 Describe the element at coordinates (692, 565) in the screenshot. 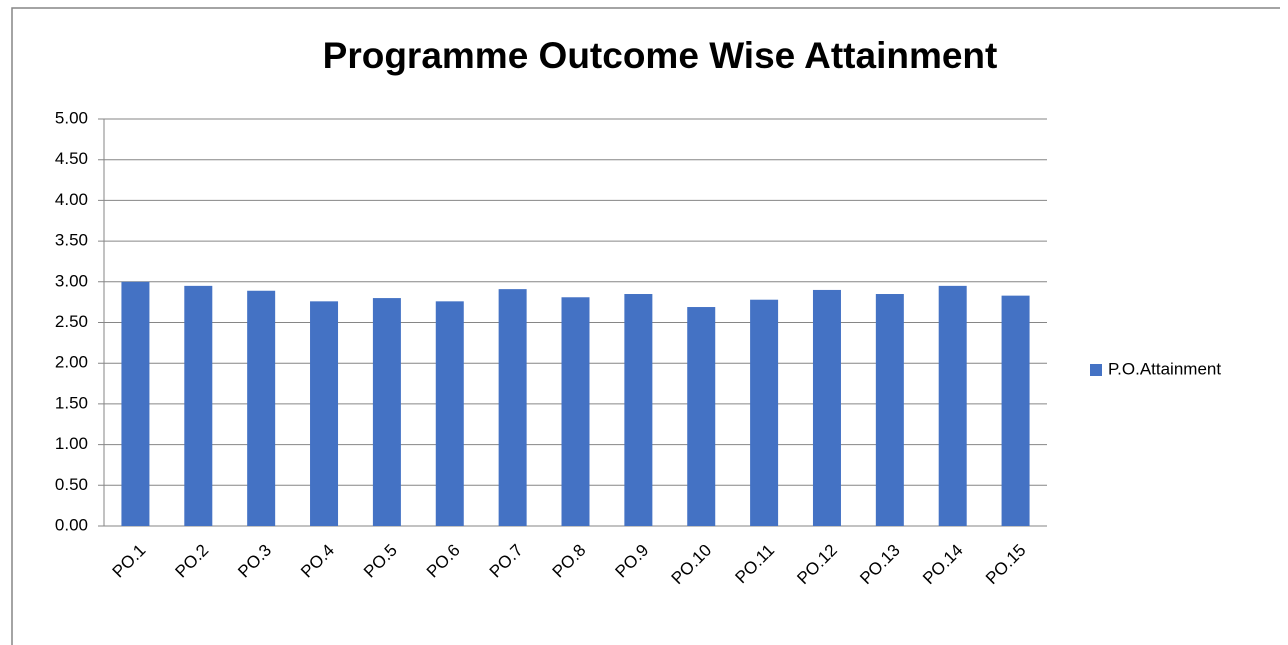

I see `x-tick-label: PO.10` at that location.